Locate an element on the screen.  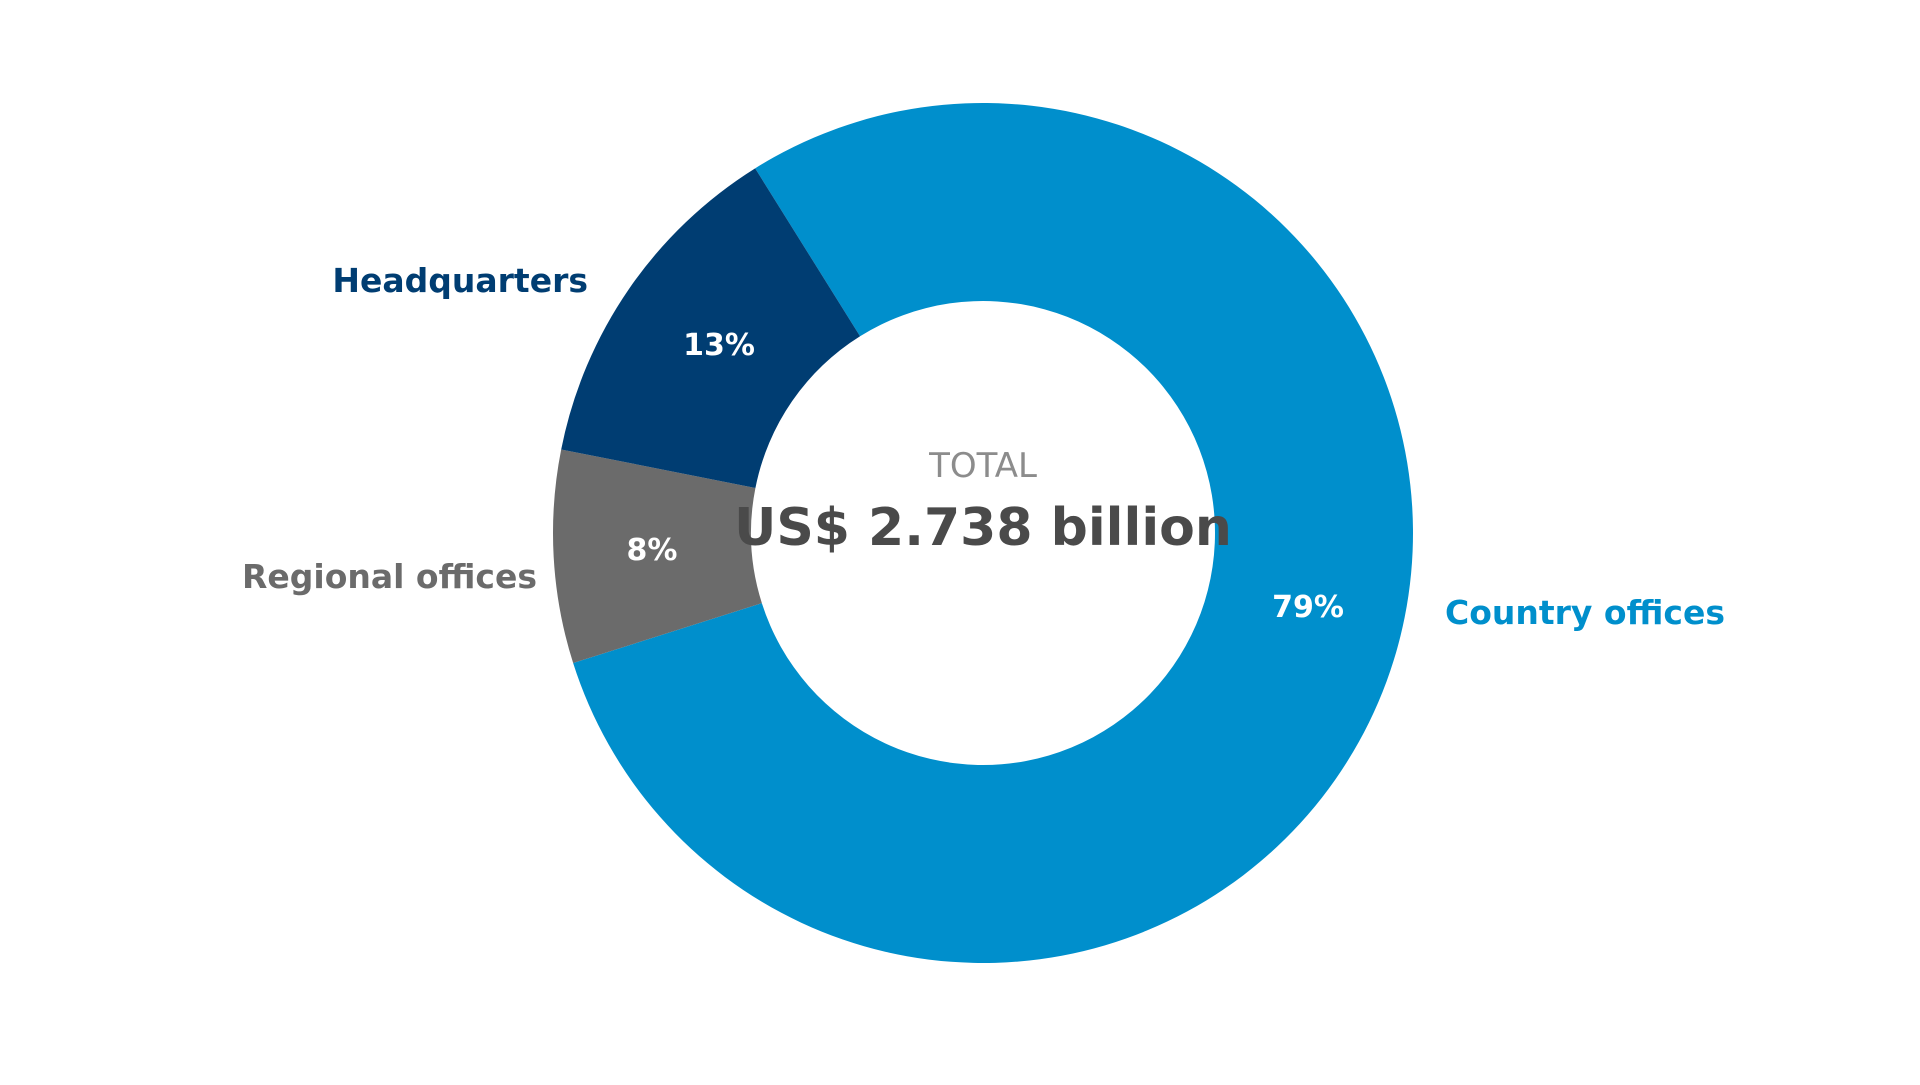
center-total: US$ 2.738 billion is located at coordinates (983, 528).